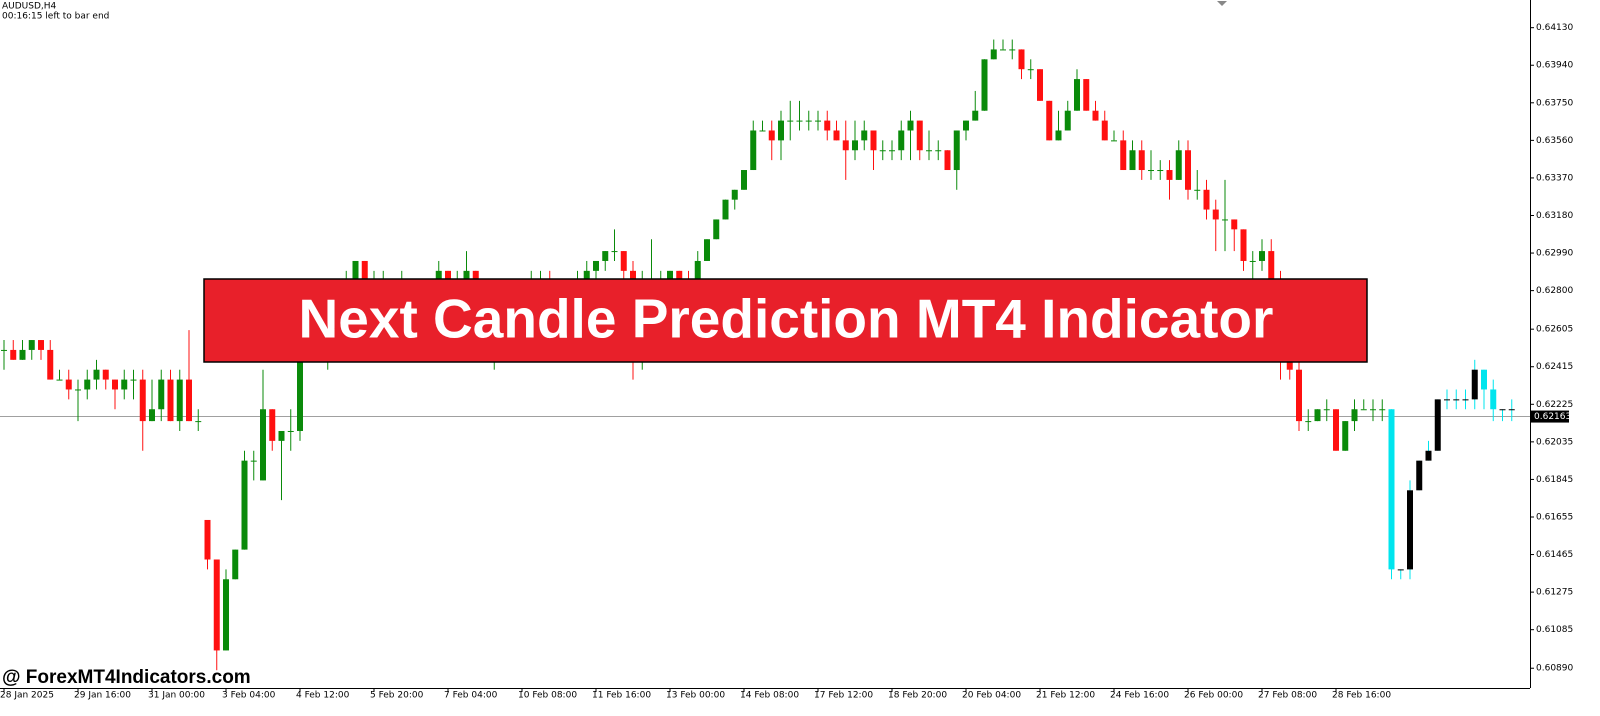  What do you see at coordinates (1554, 442) in the screenshot?
I see `y-tick-label: 0.62035` at bounding box center [1554, 442].